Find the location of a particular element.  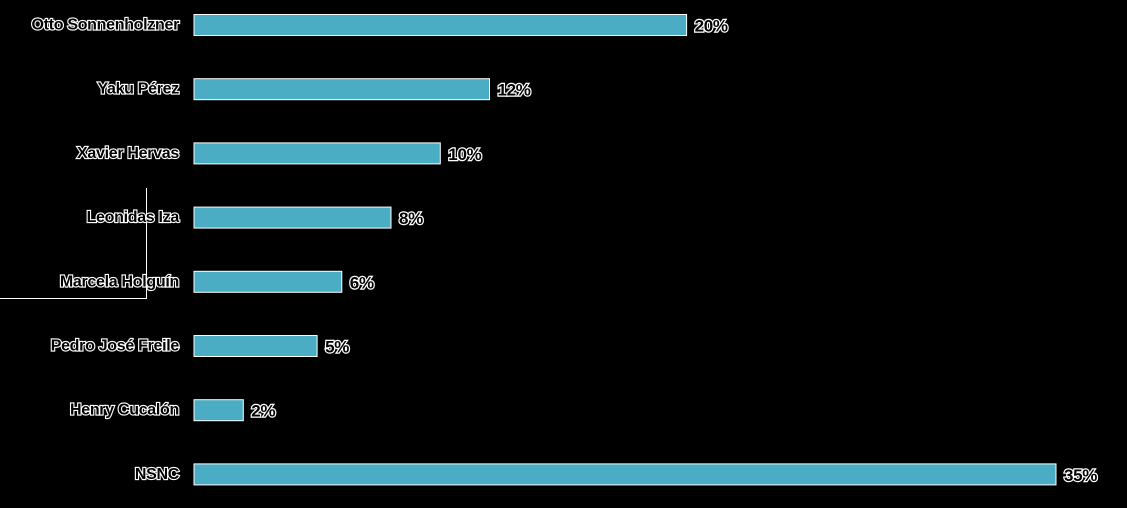

category-label: NSNC is located at coordinates (157, 474).